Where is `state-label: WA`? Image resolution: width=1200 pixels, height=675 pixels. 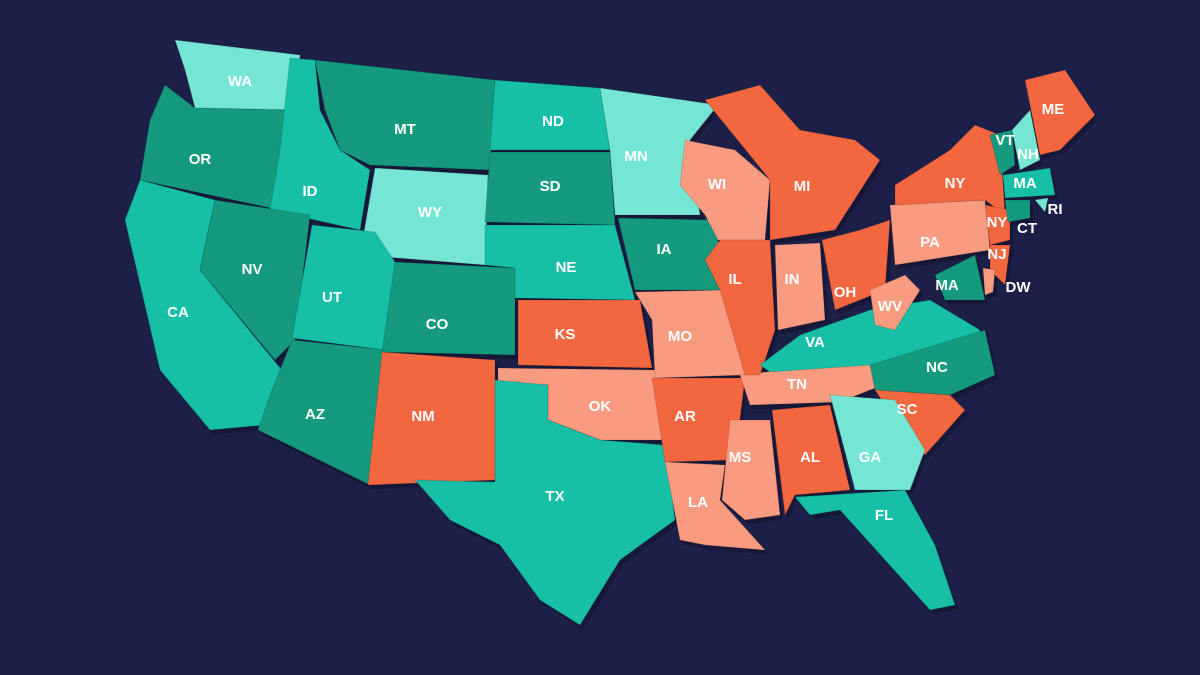
state-label: WA is located at coordinates (240, 81).